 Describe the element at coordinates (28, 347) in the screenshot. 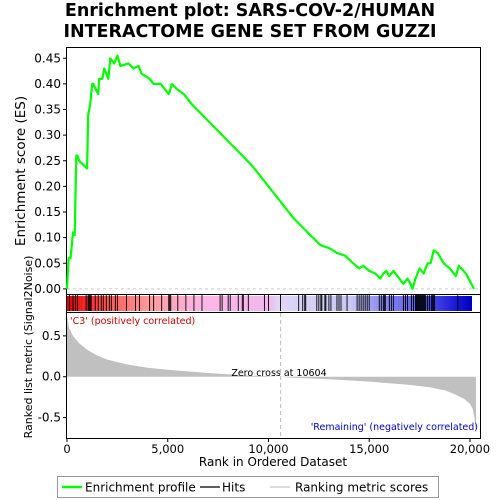

I see `metric-y-axis-label: Ranked list metric (Signal2Noise)` at that location.